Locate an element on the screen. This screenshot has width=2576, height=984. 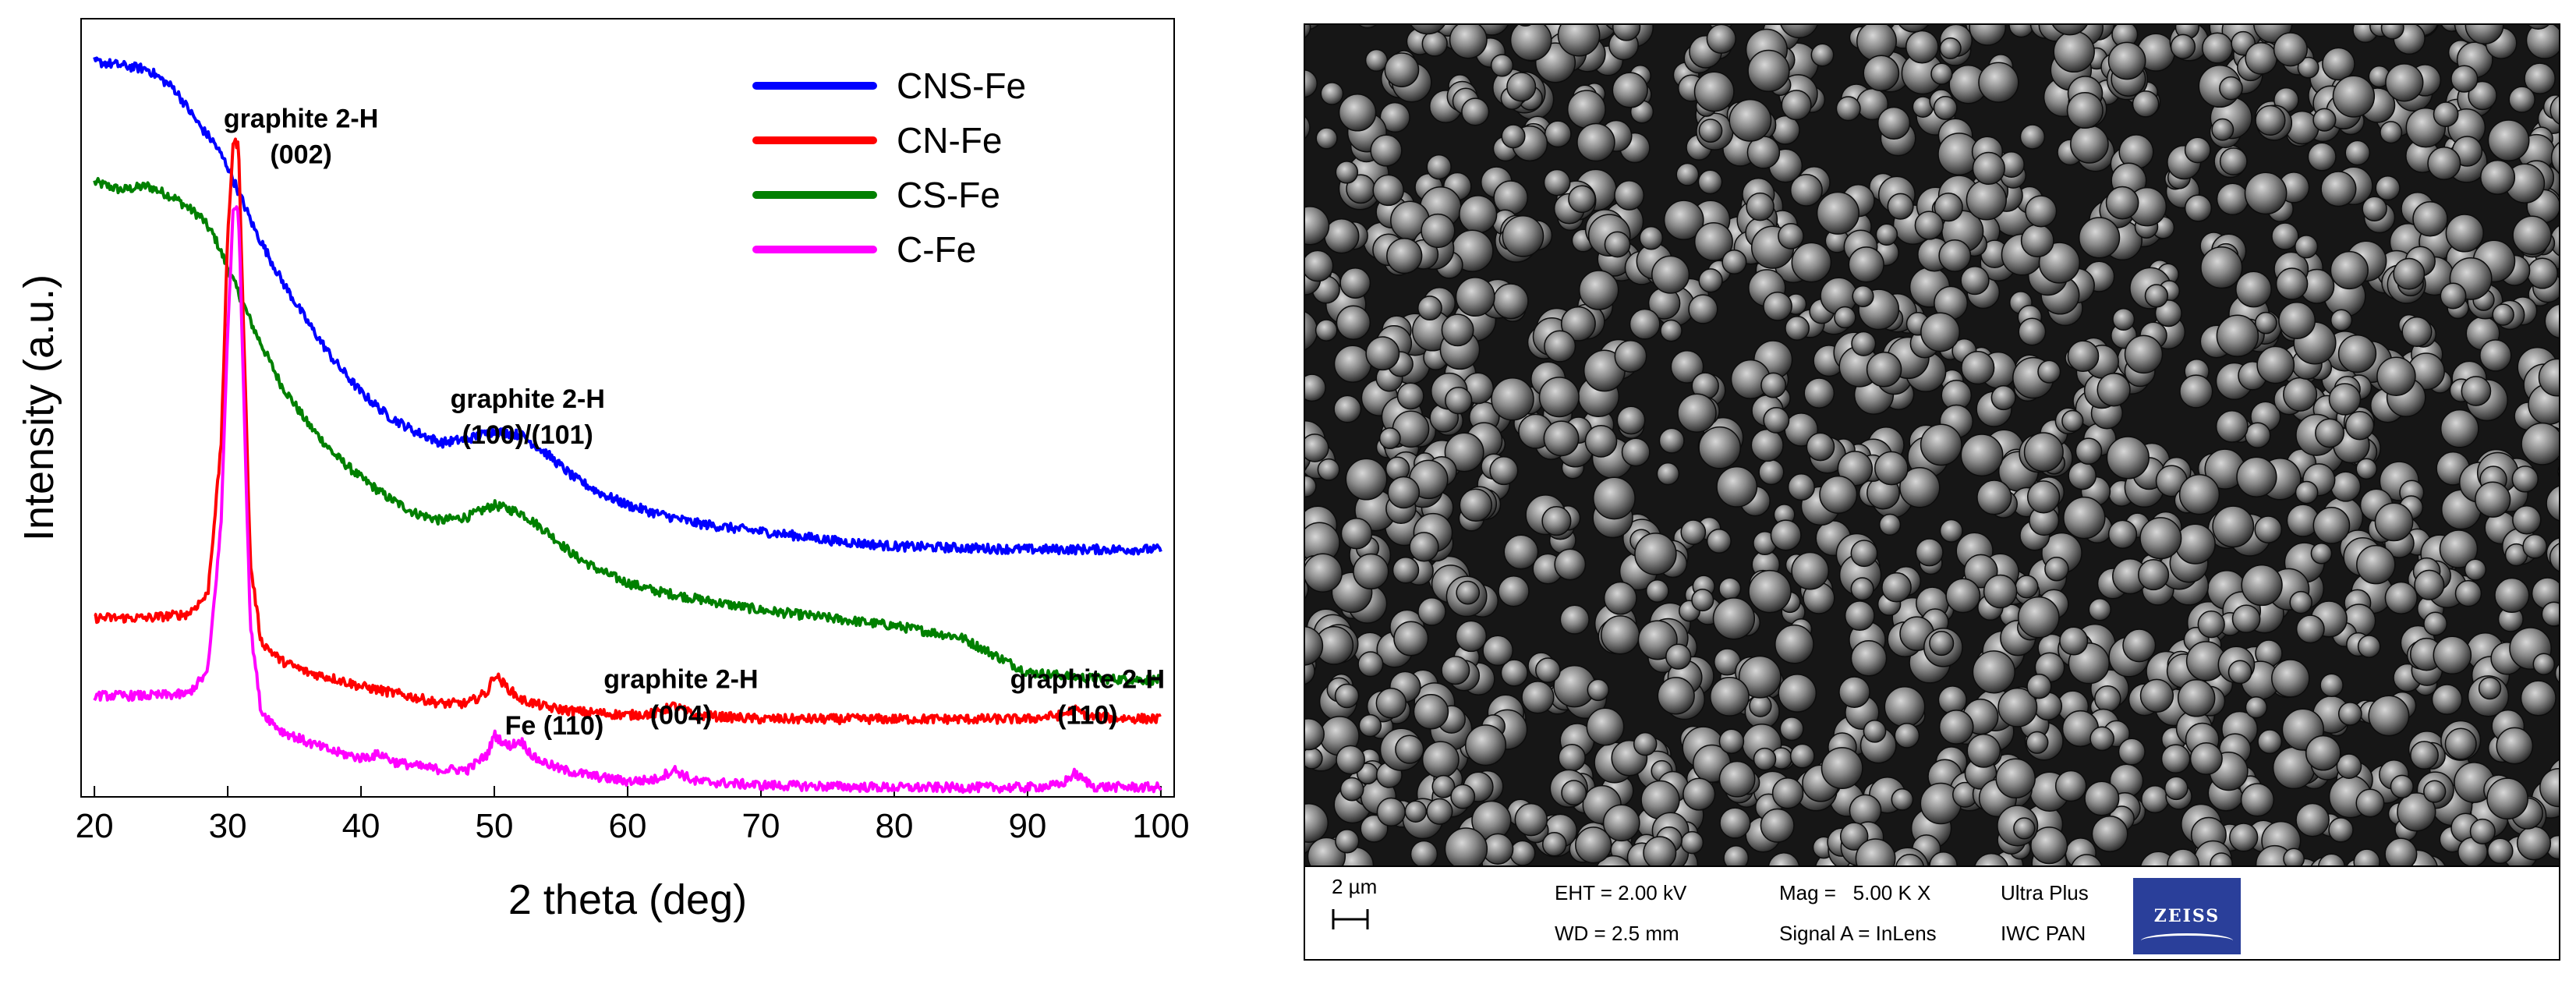
y-axis-label: Intensity (a.u.) is located at coordinates (39, 407).